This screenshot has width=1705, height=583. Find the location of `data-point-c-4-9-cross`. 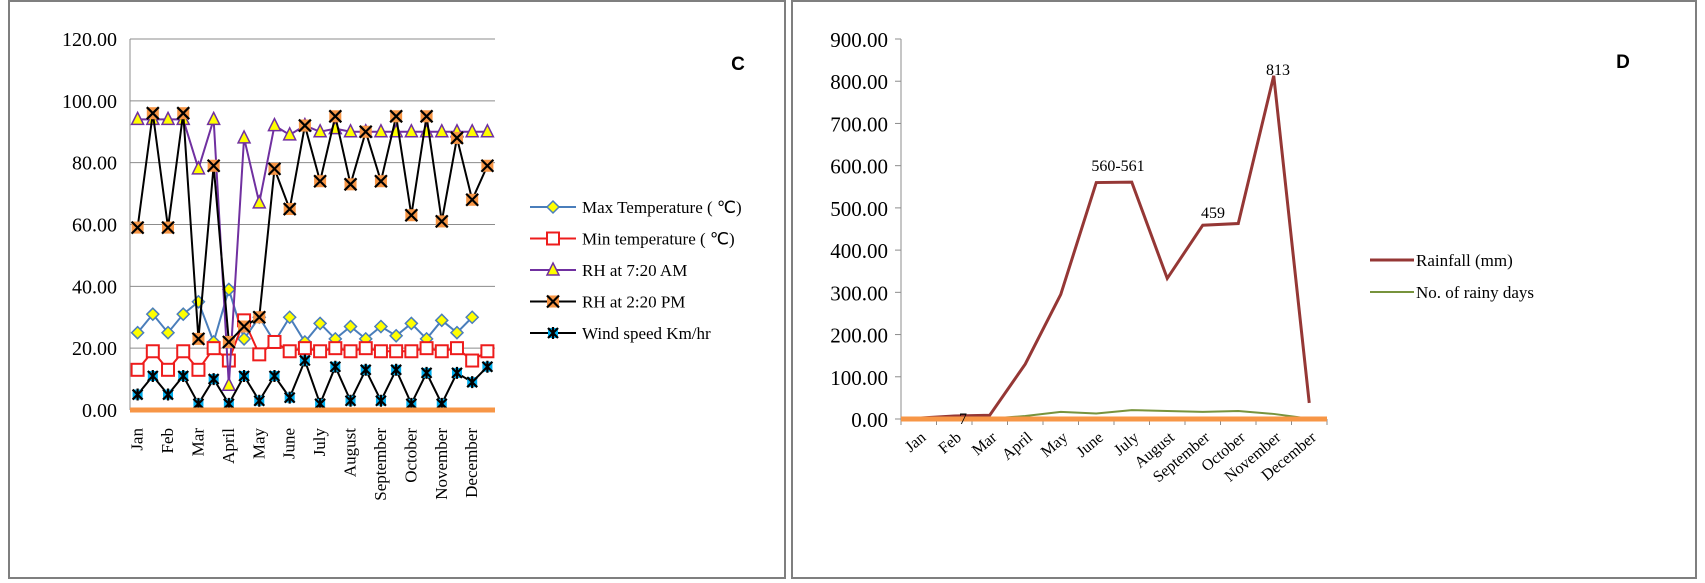

data-point-c-4-9-cross is located at coordinates (274, 375).